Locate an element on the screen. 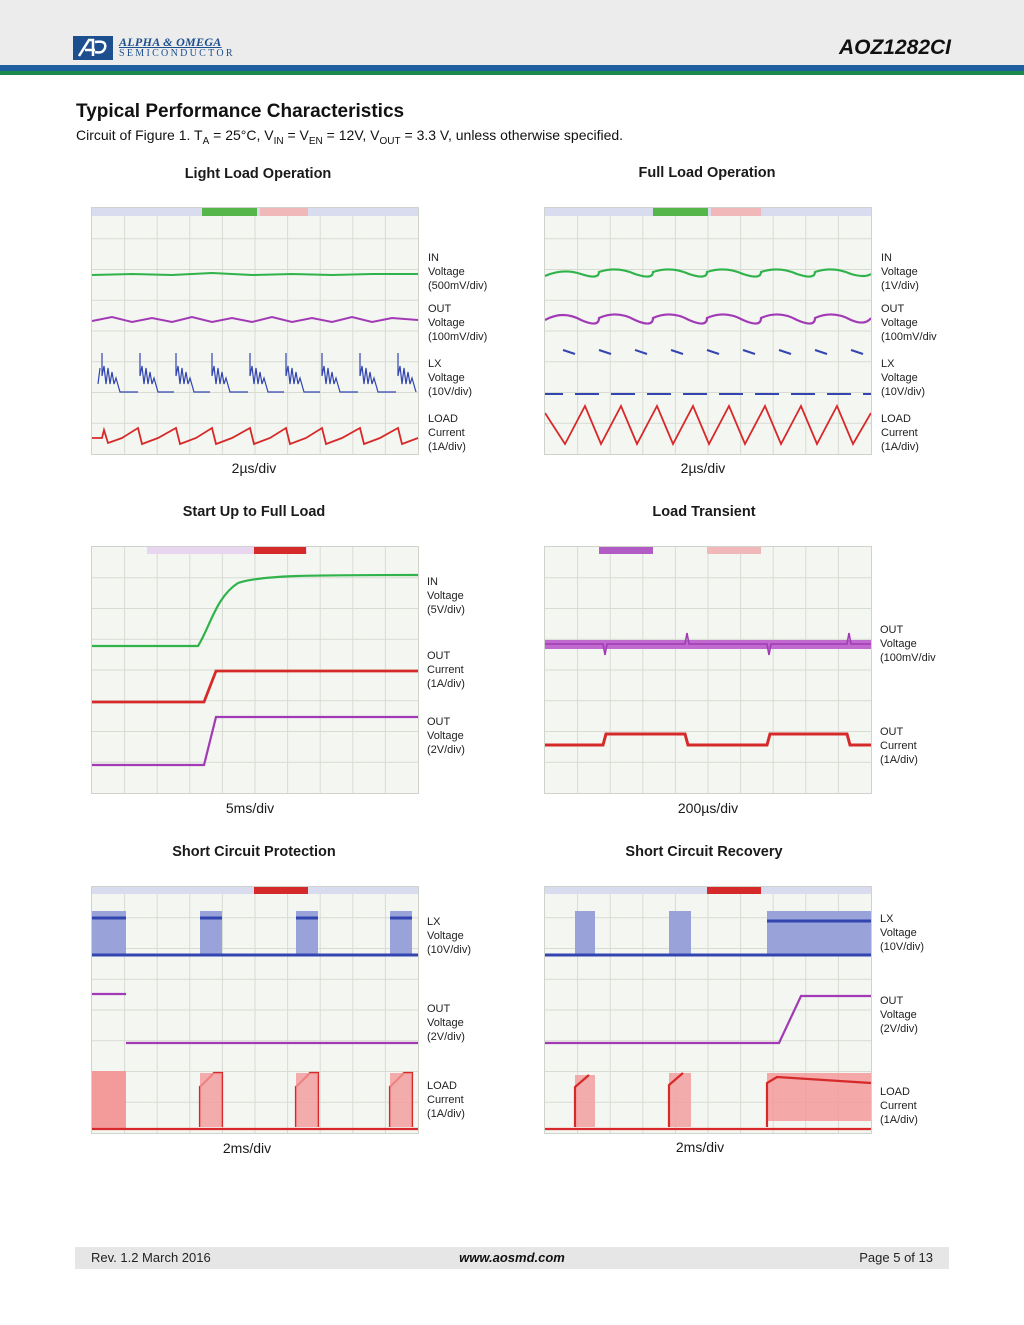 The image size is (1024, 1325). scope-load-transient is located at coordinates (708, 670).